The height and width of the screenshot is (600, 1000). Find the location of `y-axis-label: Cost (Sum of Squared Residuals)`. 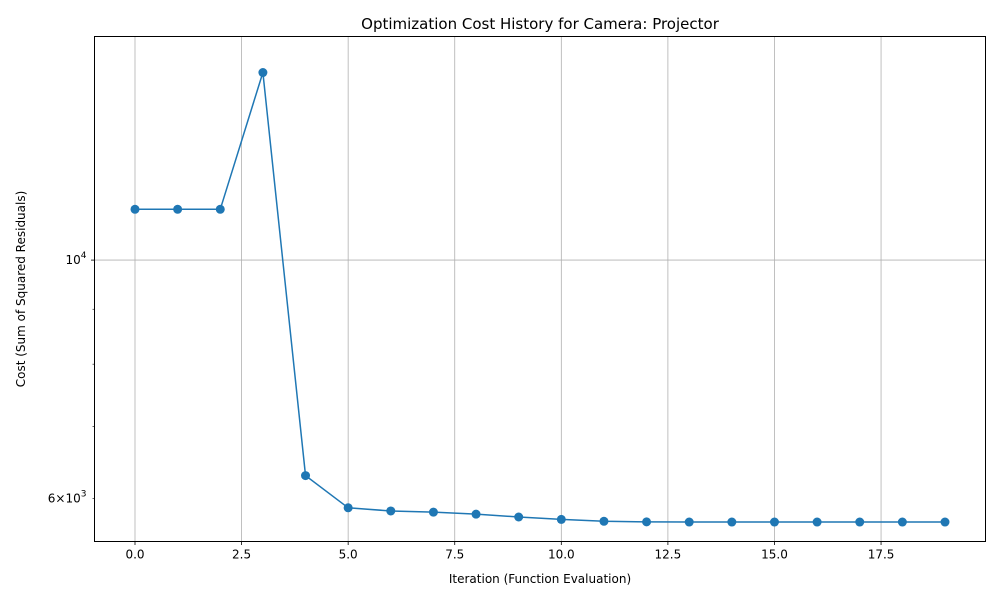

y-axis-label: Cost (Sum of Squared Residuals) is located at coordinates (21, 289).